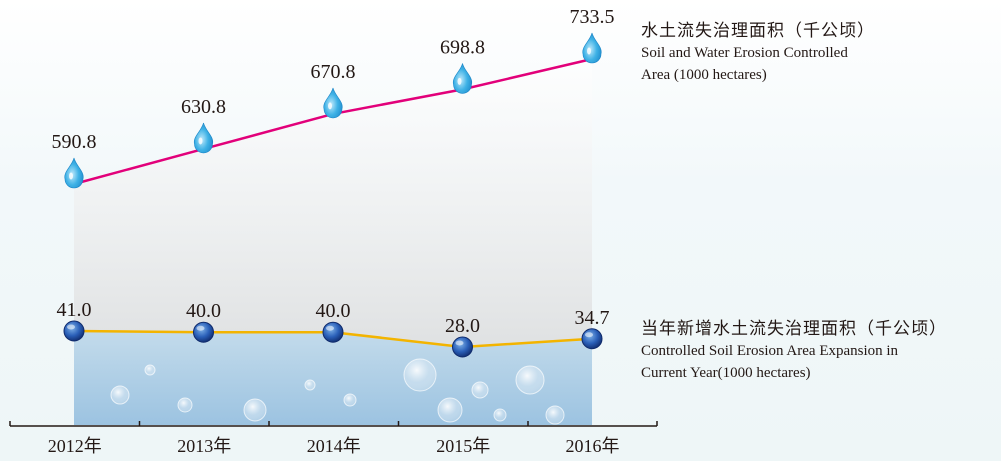  What do you see at coordinates (334, 446) in the screenshot?
I see `x-tick-label: 2014年` at bounding box center [334, 446].